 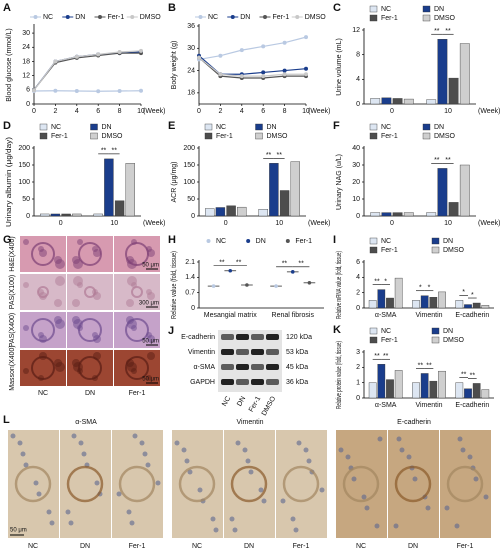 What do you see at coordinates (413, 546) in the screenshot?
I see `group-label: DN` at bounding box center [413, 546].